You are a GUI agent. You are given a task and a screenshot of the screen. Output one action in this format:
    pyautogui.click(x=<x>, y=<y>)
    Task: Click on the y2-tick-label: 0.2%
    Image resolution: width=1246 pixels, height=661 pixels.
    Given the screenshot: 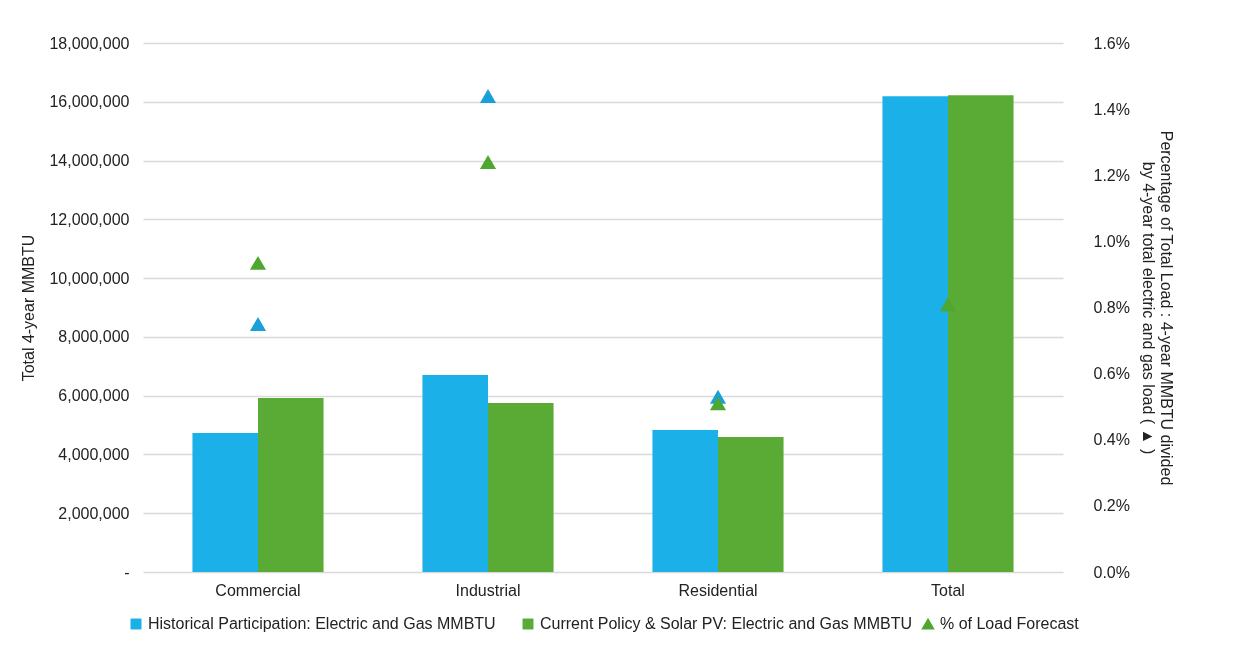 What is the action you would take?
    pyautogui.click(x=1111, y=506)
    